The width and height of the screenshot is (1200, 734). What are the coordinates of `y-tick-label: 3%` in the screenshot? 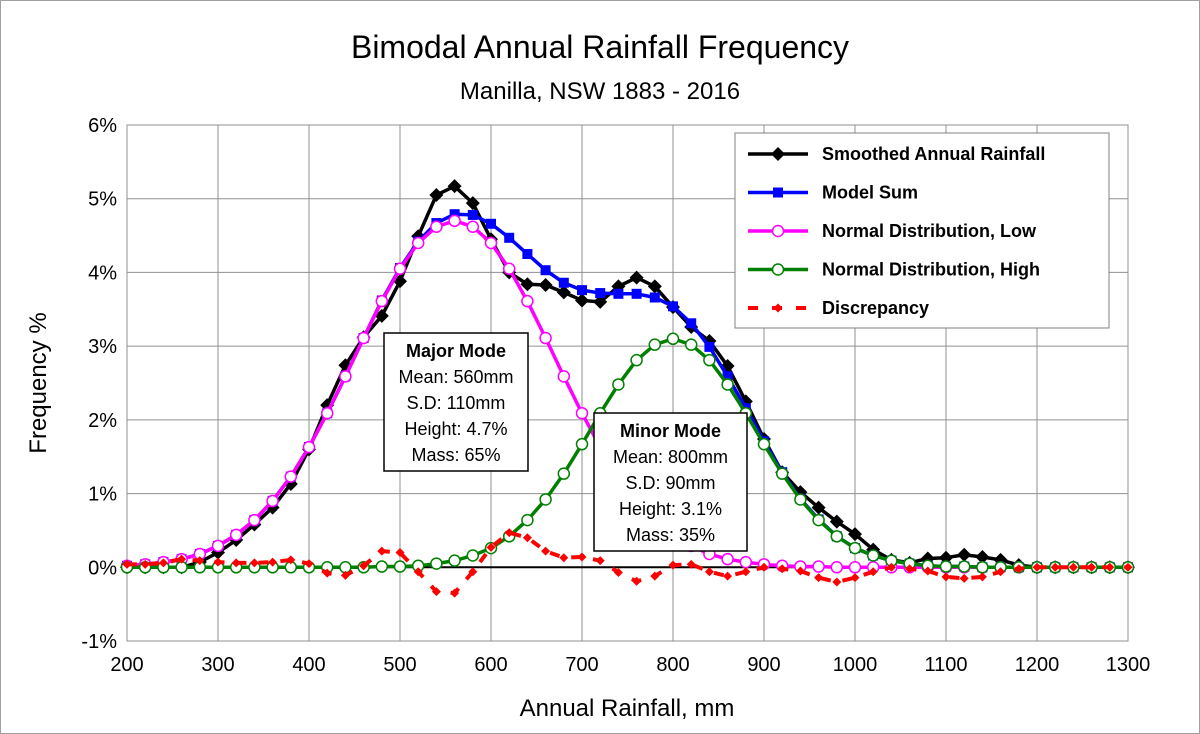 It's located at (102, 347).